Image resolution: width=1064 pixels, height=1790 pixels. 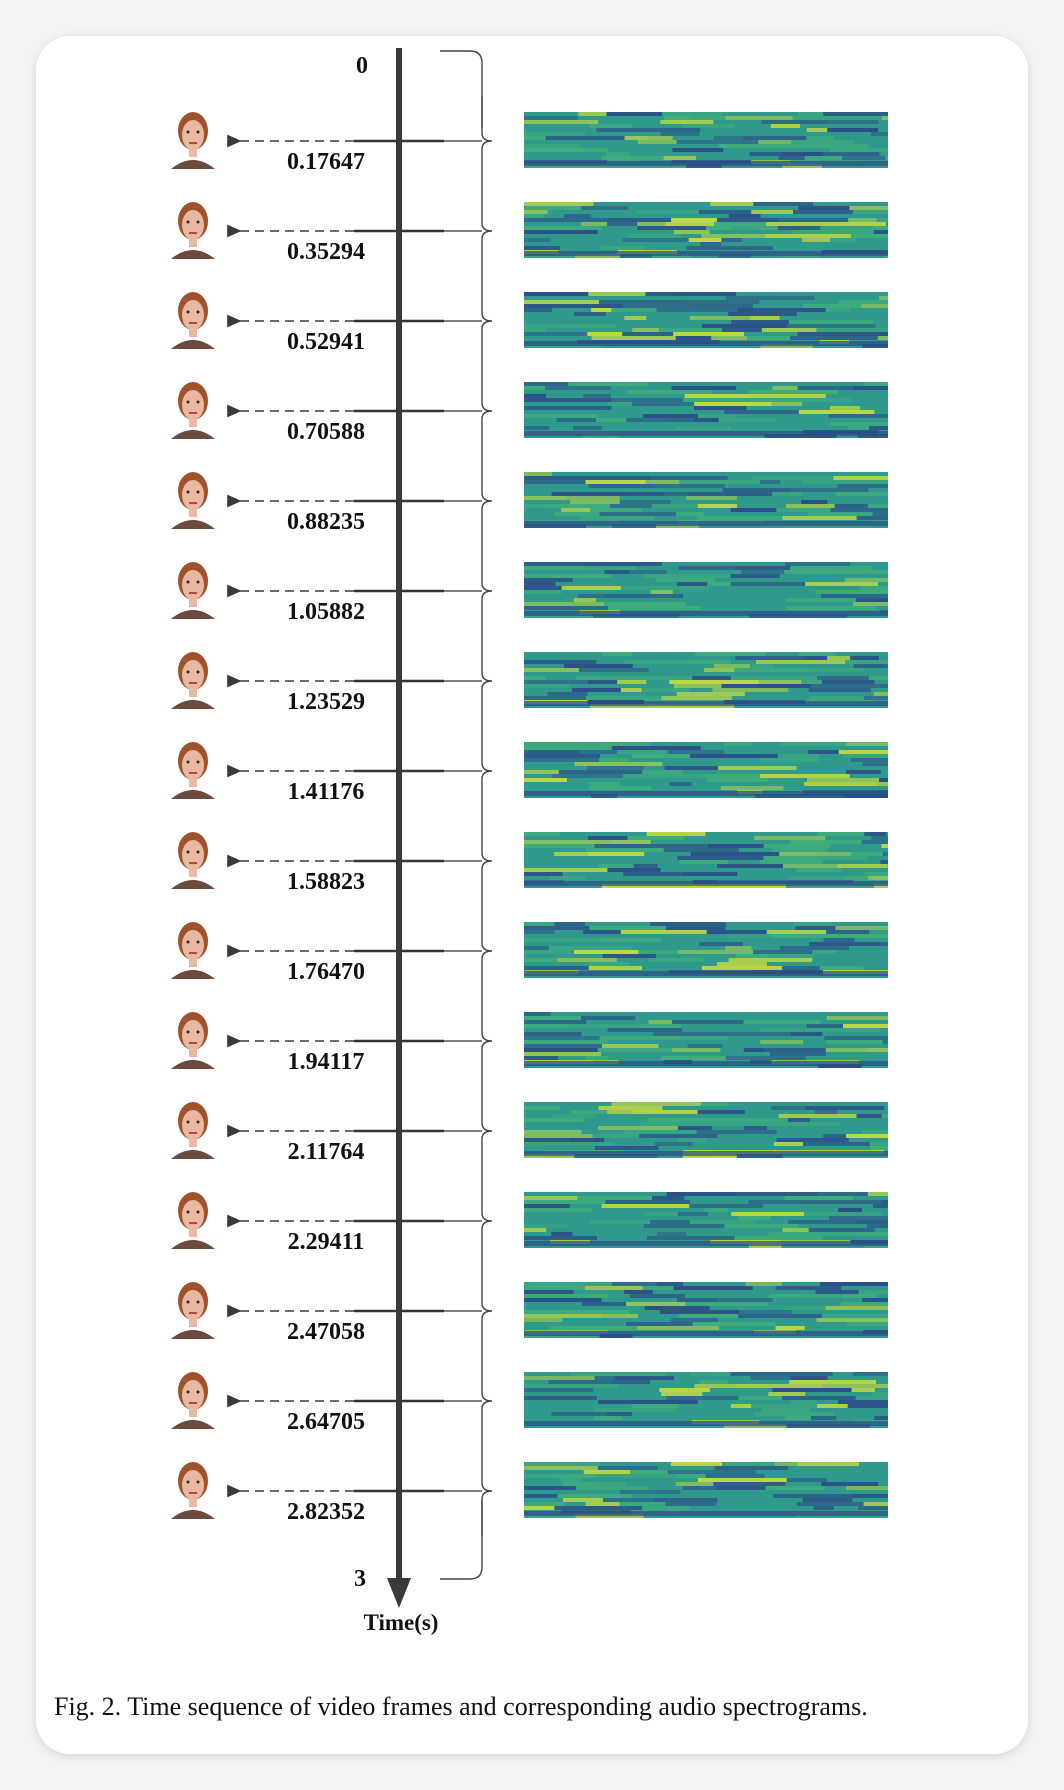 I want to click on time-row: 0.35294, so click(x=529, y=231).